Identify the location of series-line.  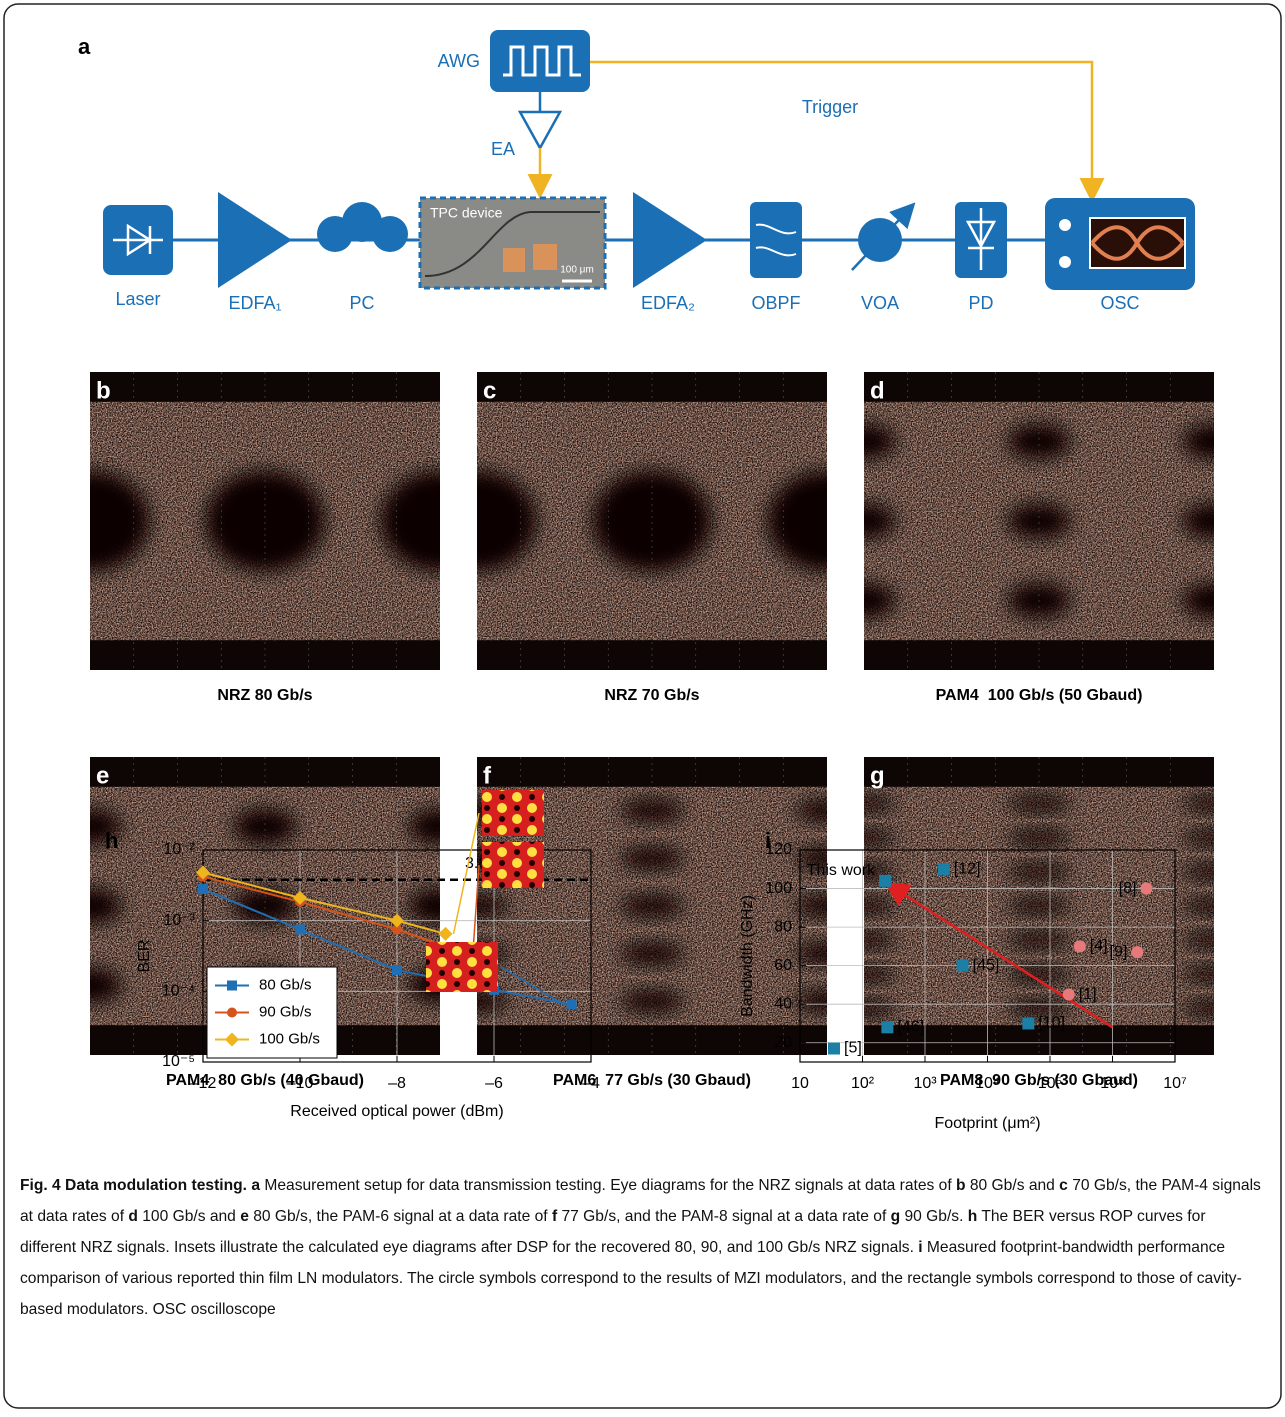
(324, 903).